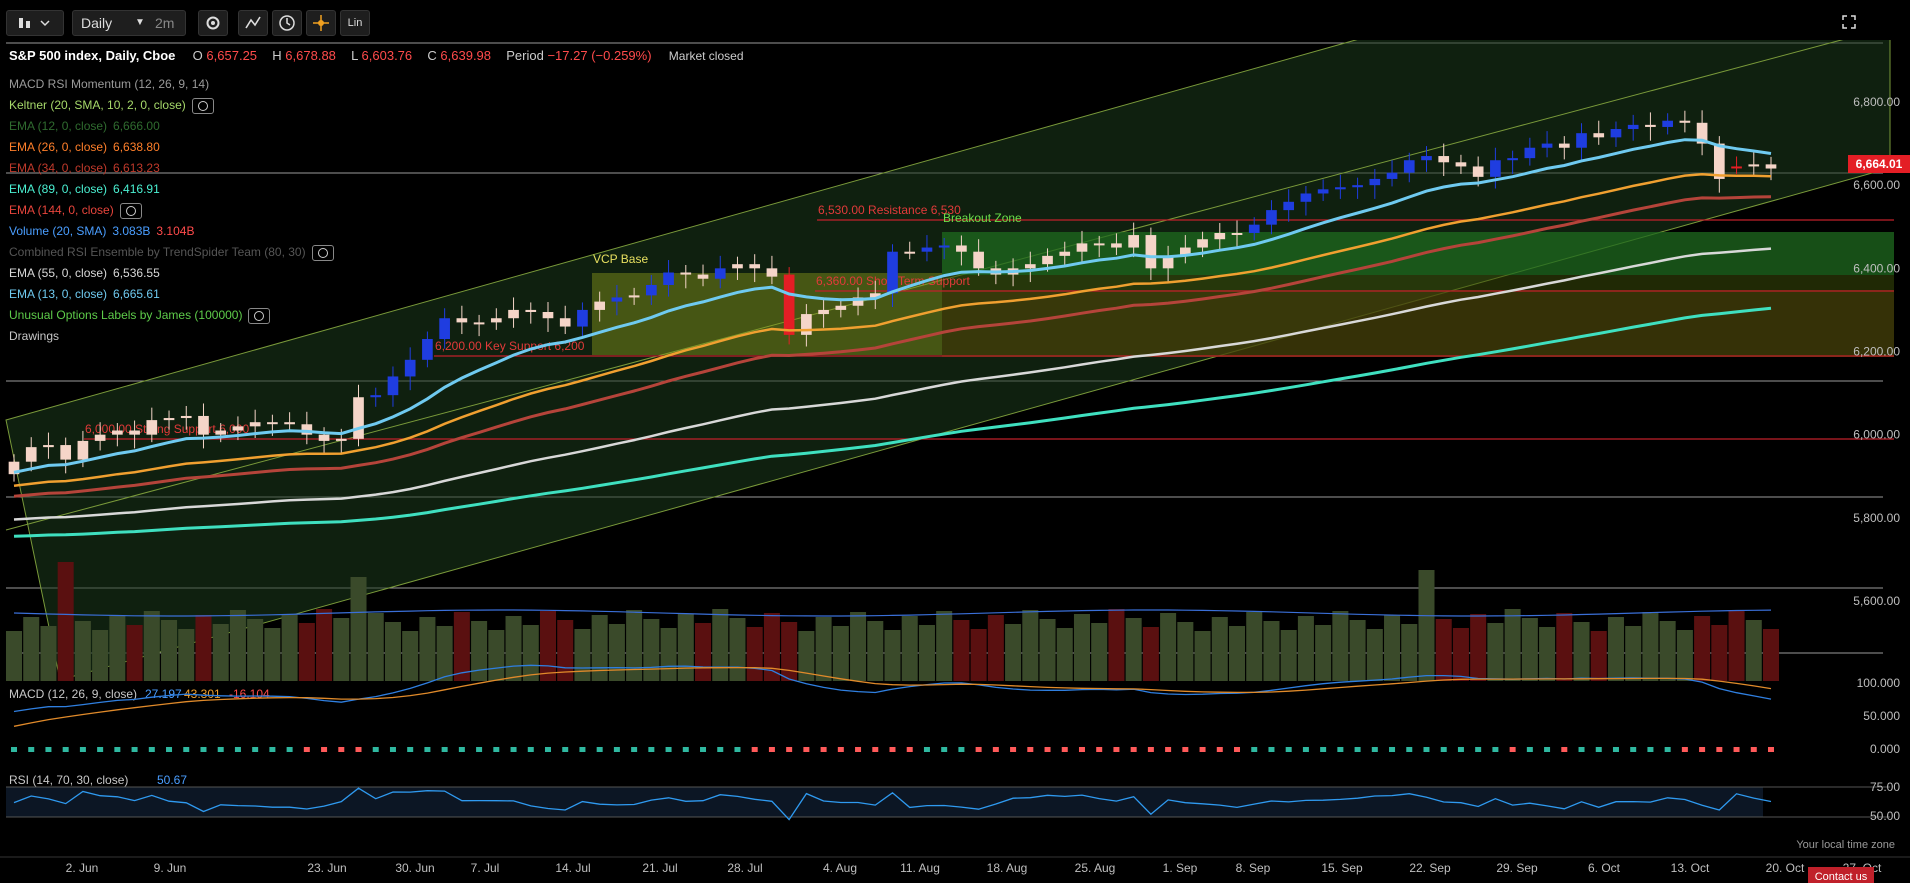 The width and height of the screenshot is (1910, 883). I want to click on legend-row: EMA (144, 0, close), so click(171, 210).